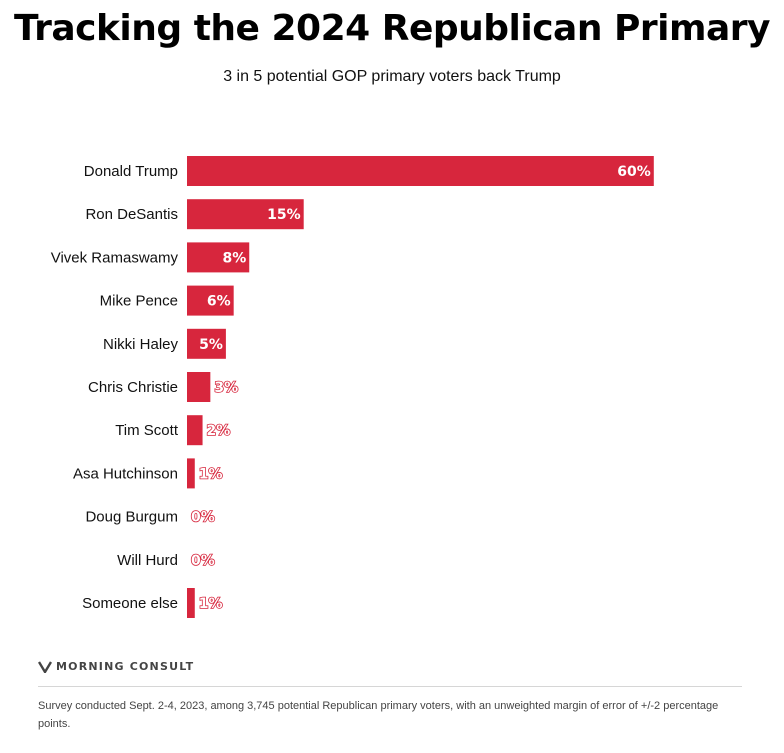  What do you see at coordinates (211, 345) in the screenshot?
I see `value-label-nikki-haley: 5%` at bounding box center [211, 345].